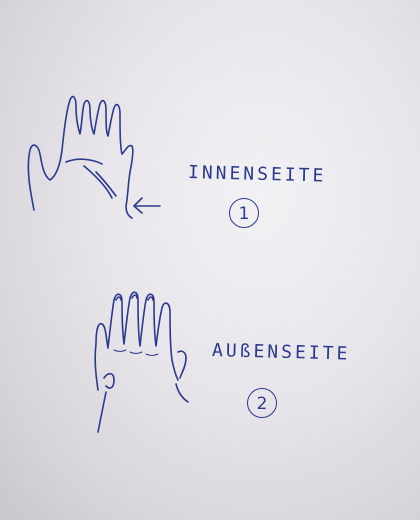 The image size is (420, 520). What do you see at coordinates (244, 213) in the screenshot?
I see `number-circle-1: 1` at bounding box center [244, 213].